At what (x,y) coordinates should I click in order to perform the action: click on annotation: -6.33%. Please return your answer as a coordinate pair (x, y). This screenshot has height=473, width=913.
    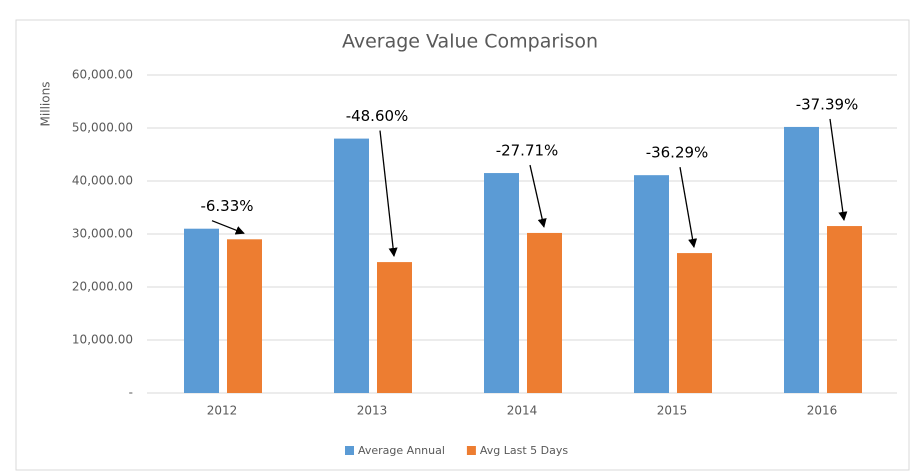
    Looking at the image, I should click on (226, 206).